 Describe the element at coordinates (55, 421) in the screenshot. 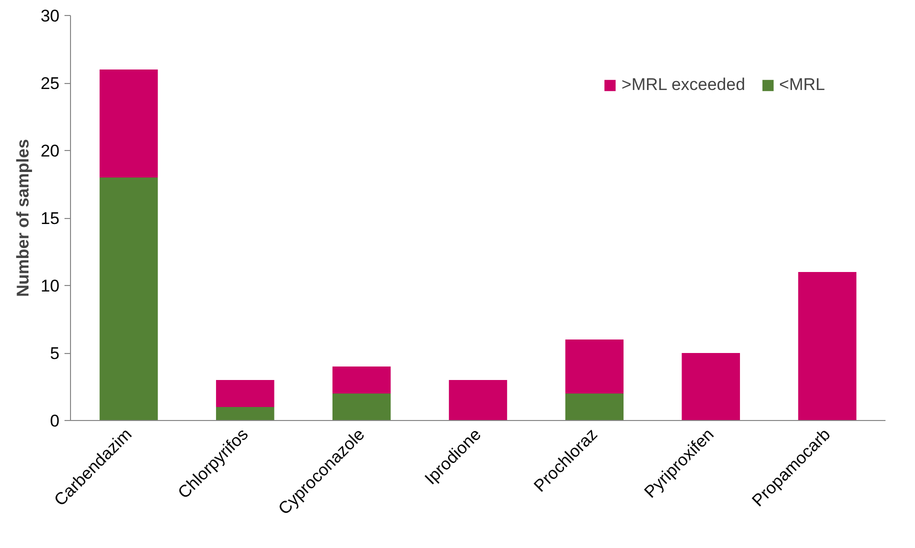

I see `y-tick-label: 0` at that location.